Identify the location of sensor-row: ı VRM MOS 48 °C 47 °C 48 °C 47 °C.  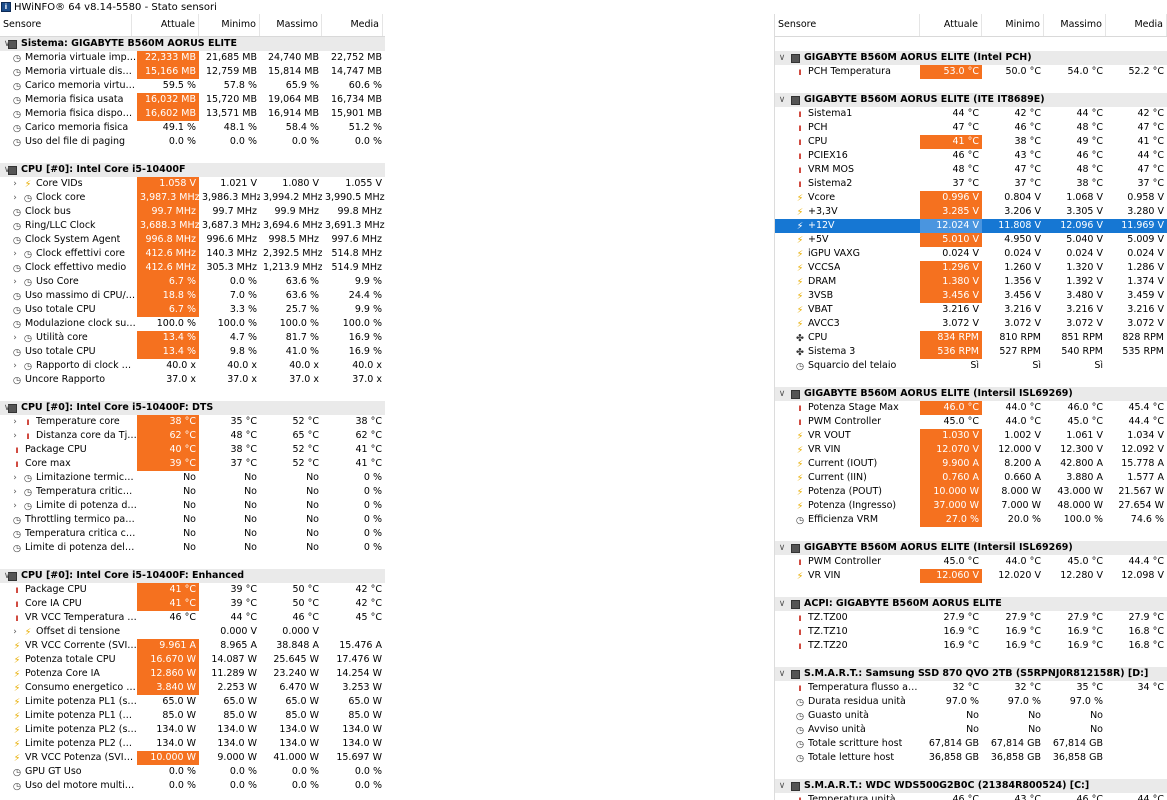
(971, 170).